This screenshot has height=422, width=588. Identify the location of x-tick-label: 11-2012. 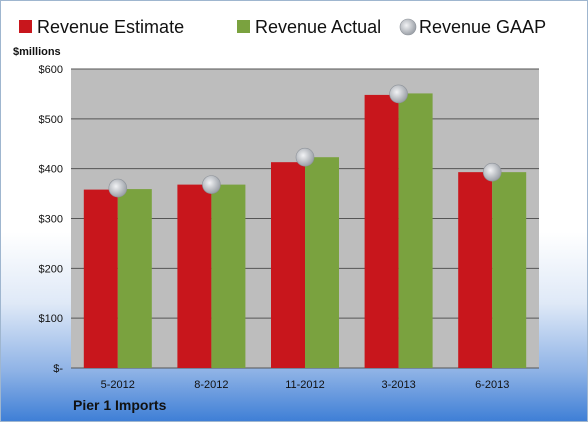
(305, 385).